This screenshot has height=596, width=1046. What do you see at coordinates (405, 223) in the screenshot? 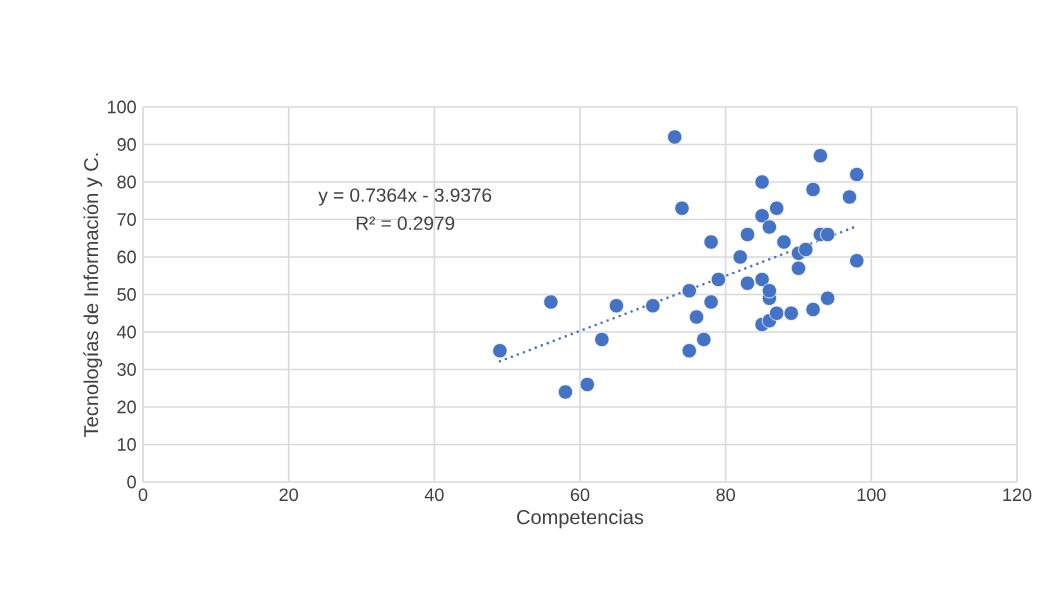
I see `annotation: R² = 0.2979` at bounding box center [405, 223].